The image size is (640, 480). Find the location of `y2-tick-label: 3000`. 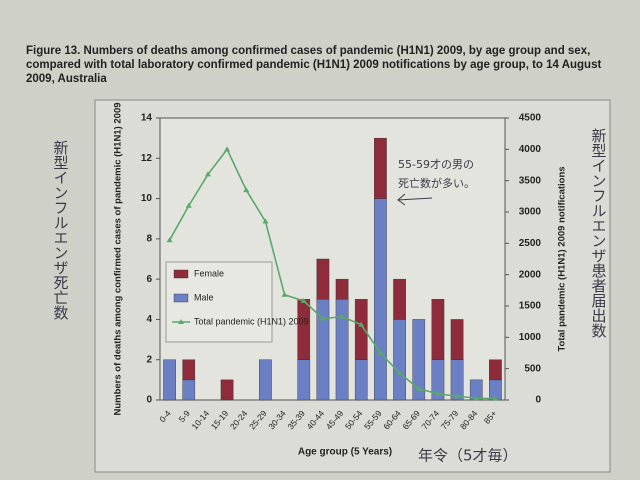

y2-tick-label: 3000 is located at coordinates (530, 212).